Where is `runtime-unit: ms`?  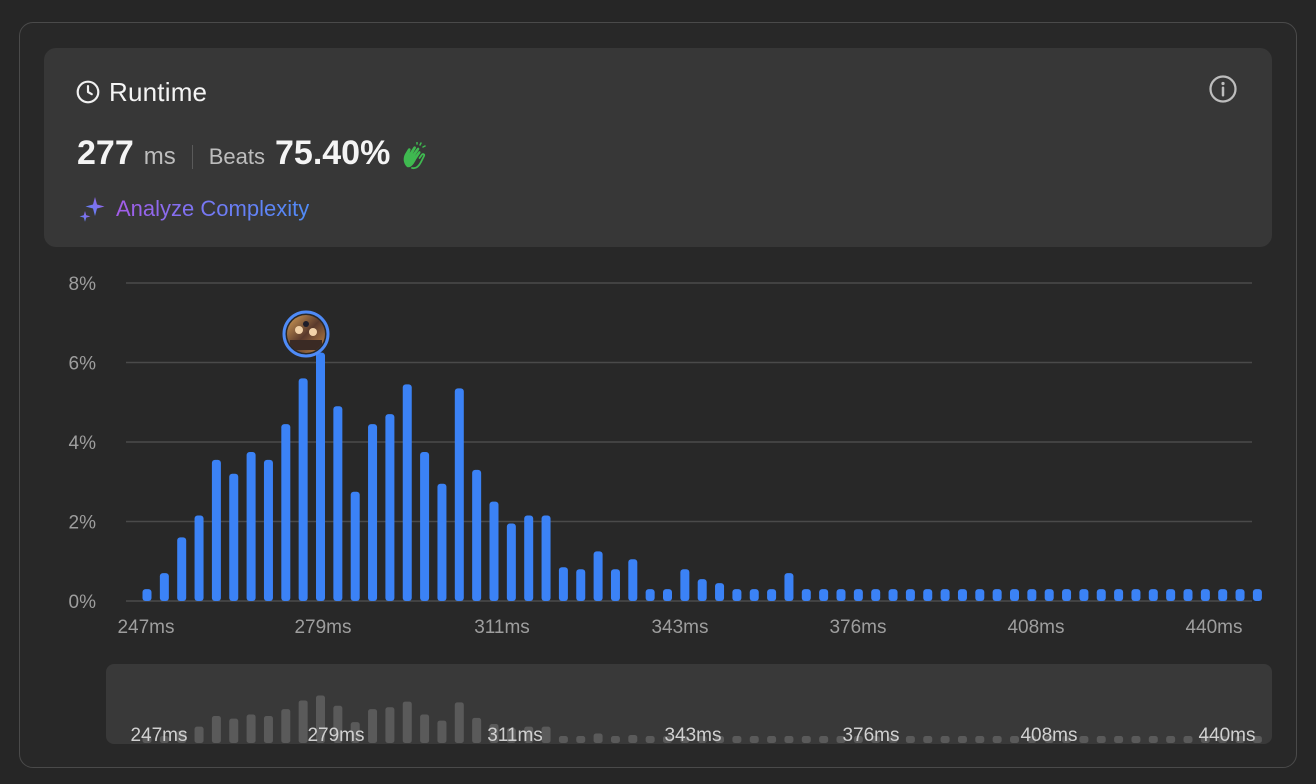 runtime-unit: ms is located at coordinates (159, 156).